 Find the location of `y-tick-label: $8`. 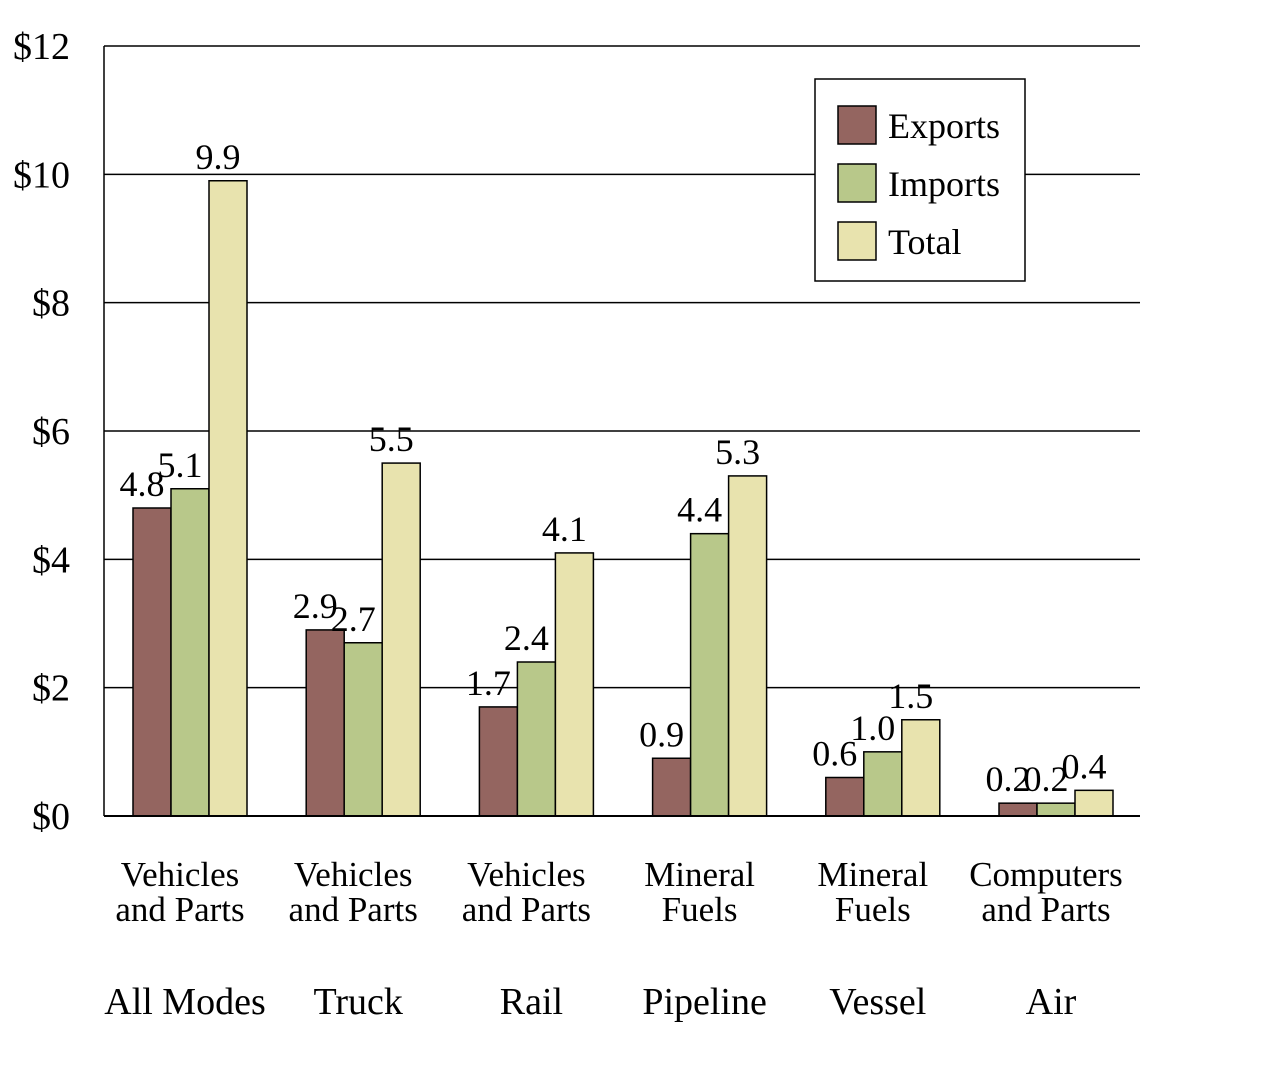

y-tick-label: $8 is located at coordinates (51, 304).